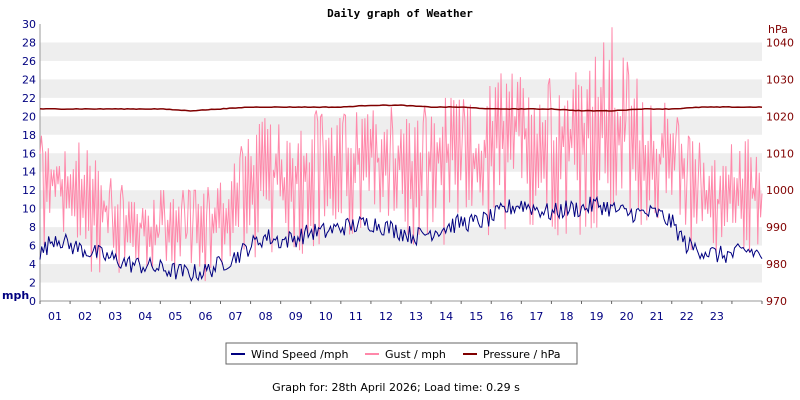 The image size is (800, 400). What do you see at coordinates (175, 316) in the screenshot?
I see `x-tick-label: 05` at bounding box center [175, 316].